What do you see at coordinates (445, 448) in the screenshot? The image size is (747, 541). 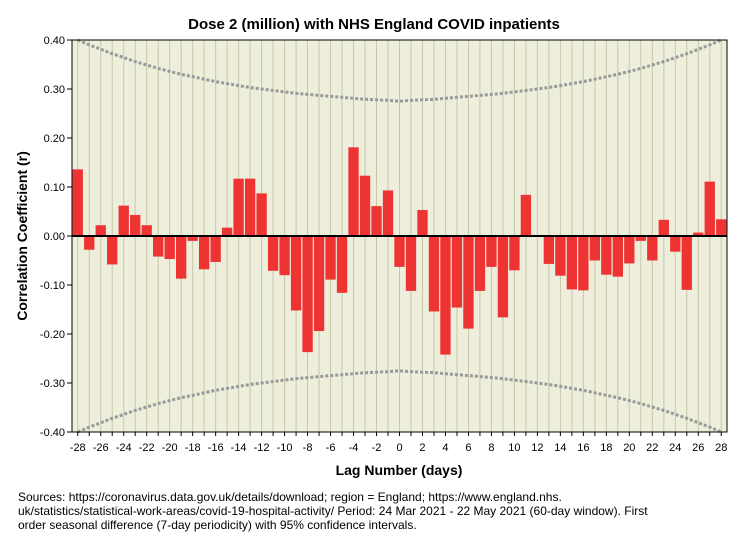 I see `x-tick-label: 4` at bounding box center [445, 448].